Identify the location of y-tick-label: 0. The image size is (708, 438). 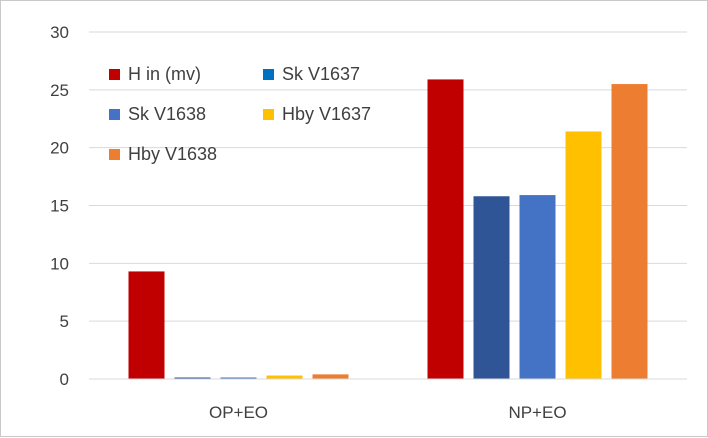
(64, 379).